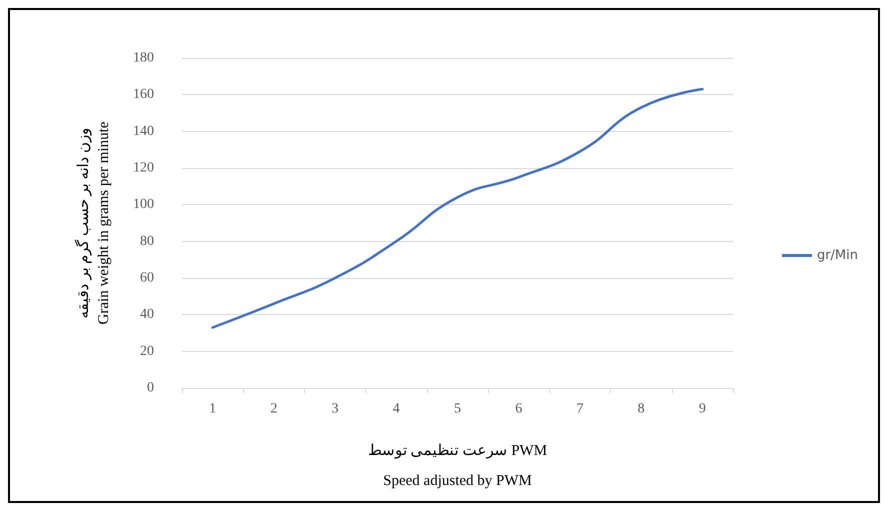  I want to click on x-tick-label: 1, so click(212, 409).